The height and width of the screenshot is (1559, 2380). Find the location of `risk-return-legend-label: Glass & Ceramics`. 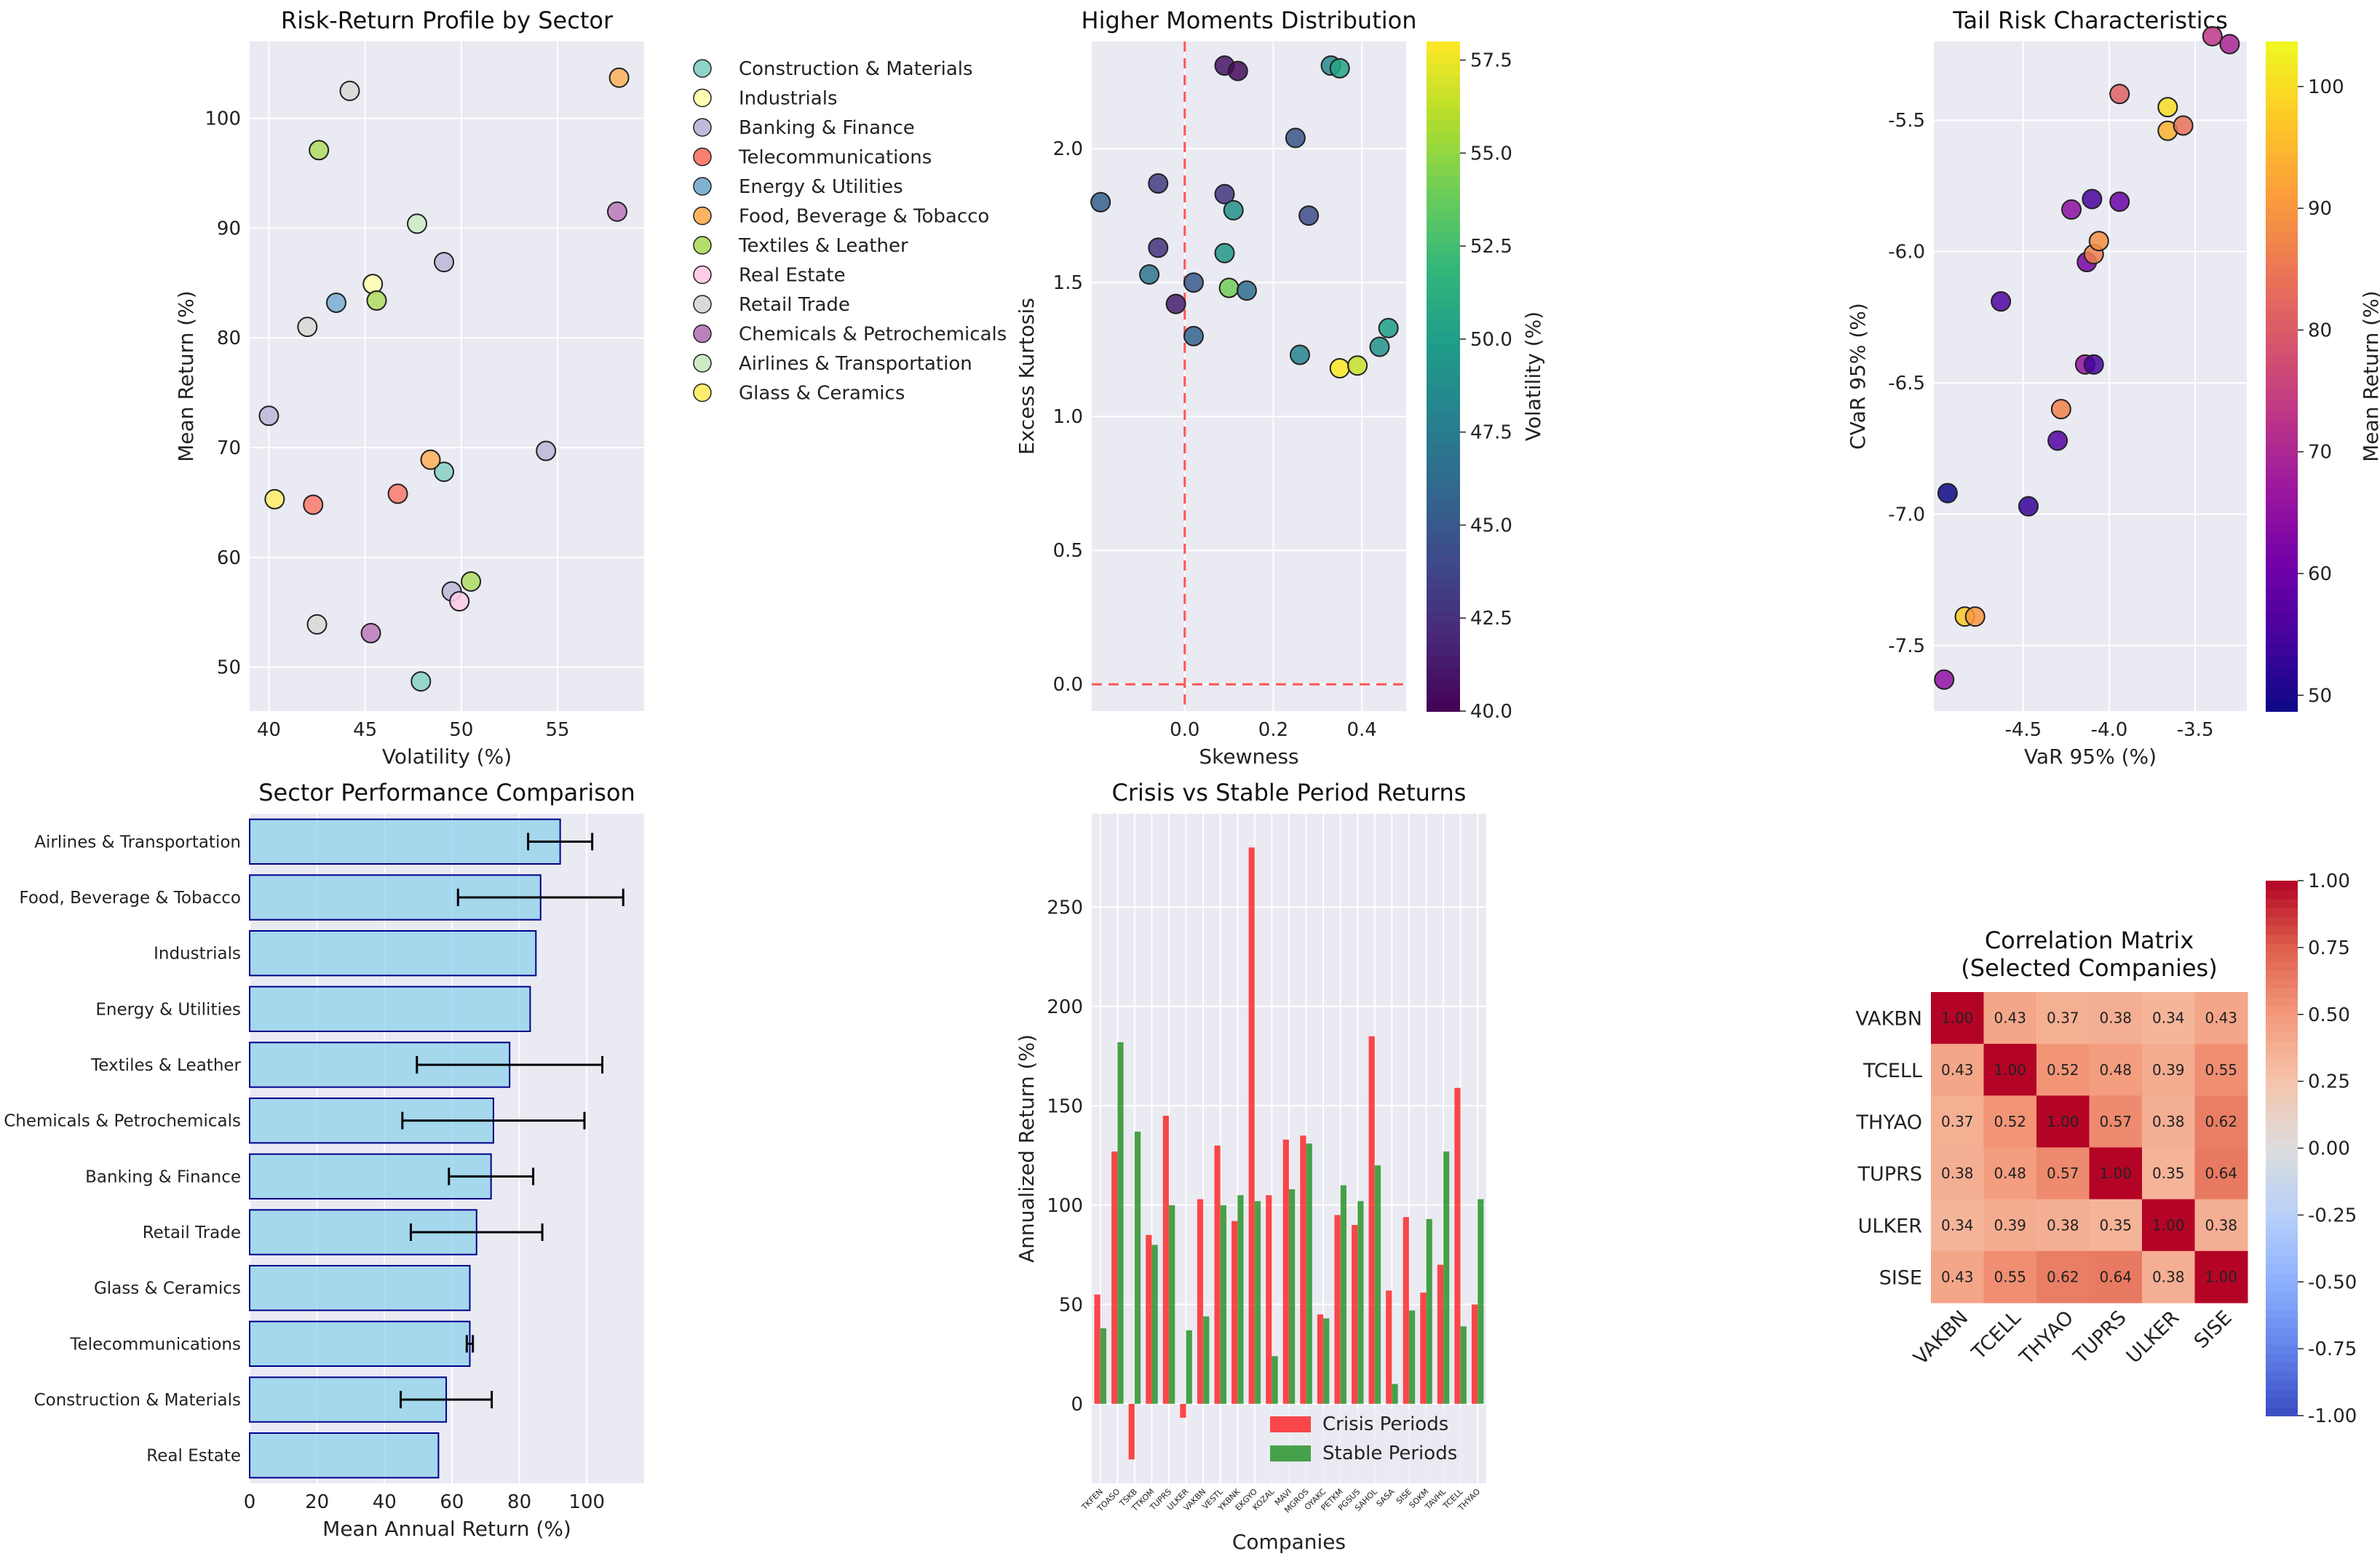

risk-return-legend-label: Glass & Ceramics is located at coordinates (822, 394).